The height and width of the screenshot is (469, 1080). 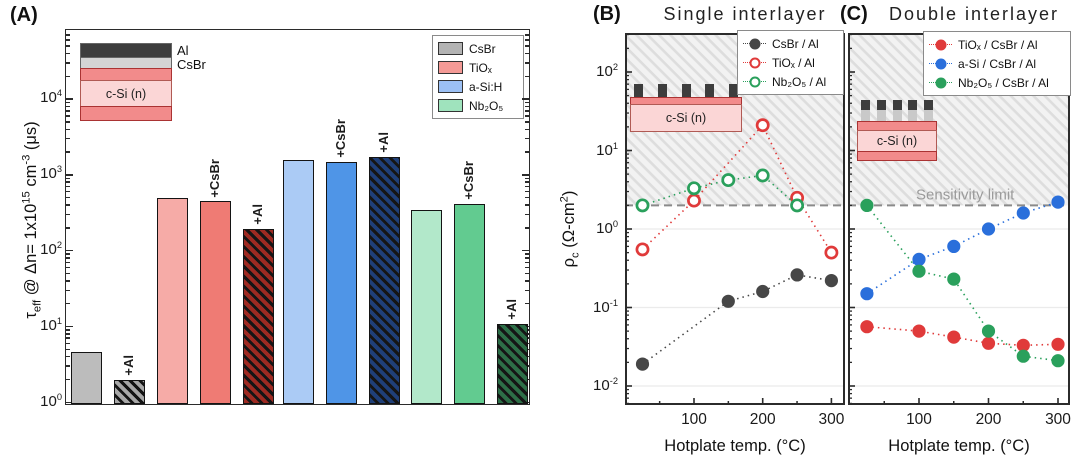 I want to click on x-tick-label: 100, so click(x=919, y=419).